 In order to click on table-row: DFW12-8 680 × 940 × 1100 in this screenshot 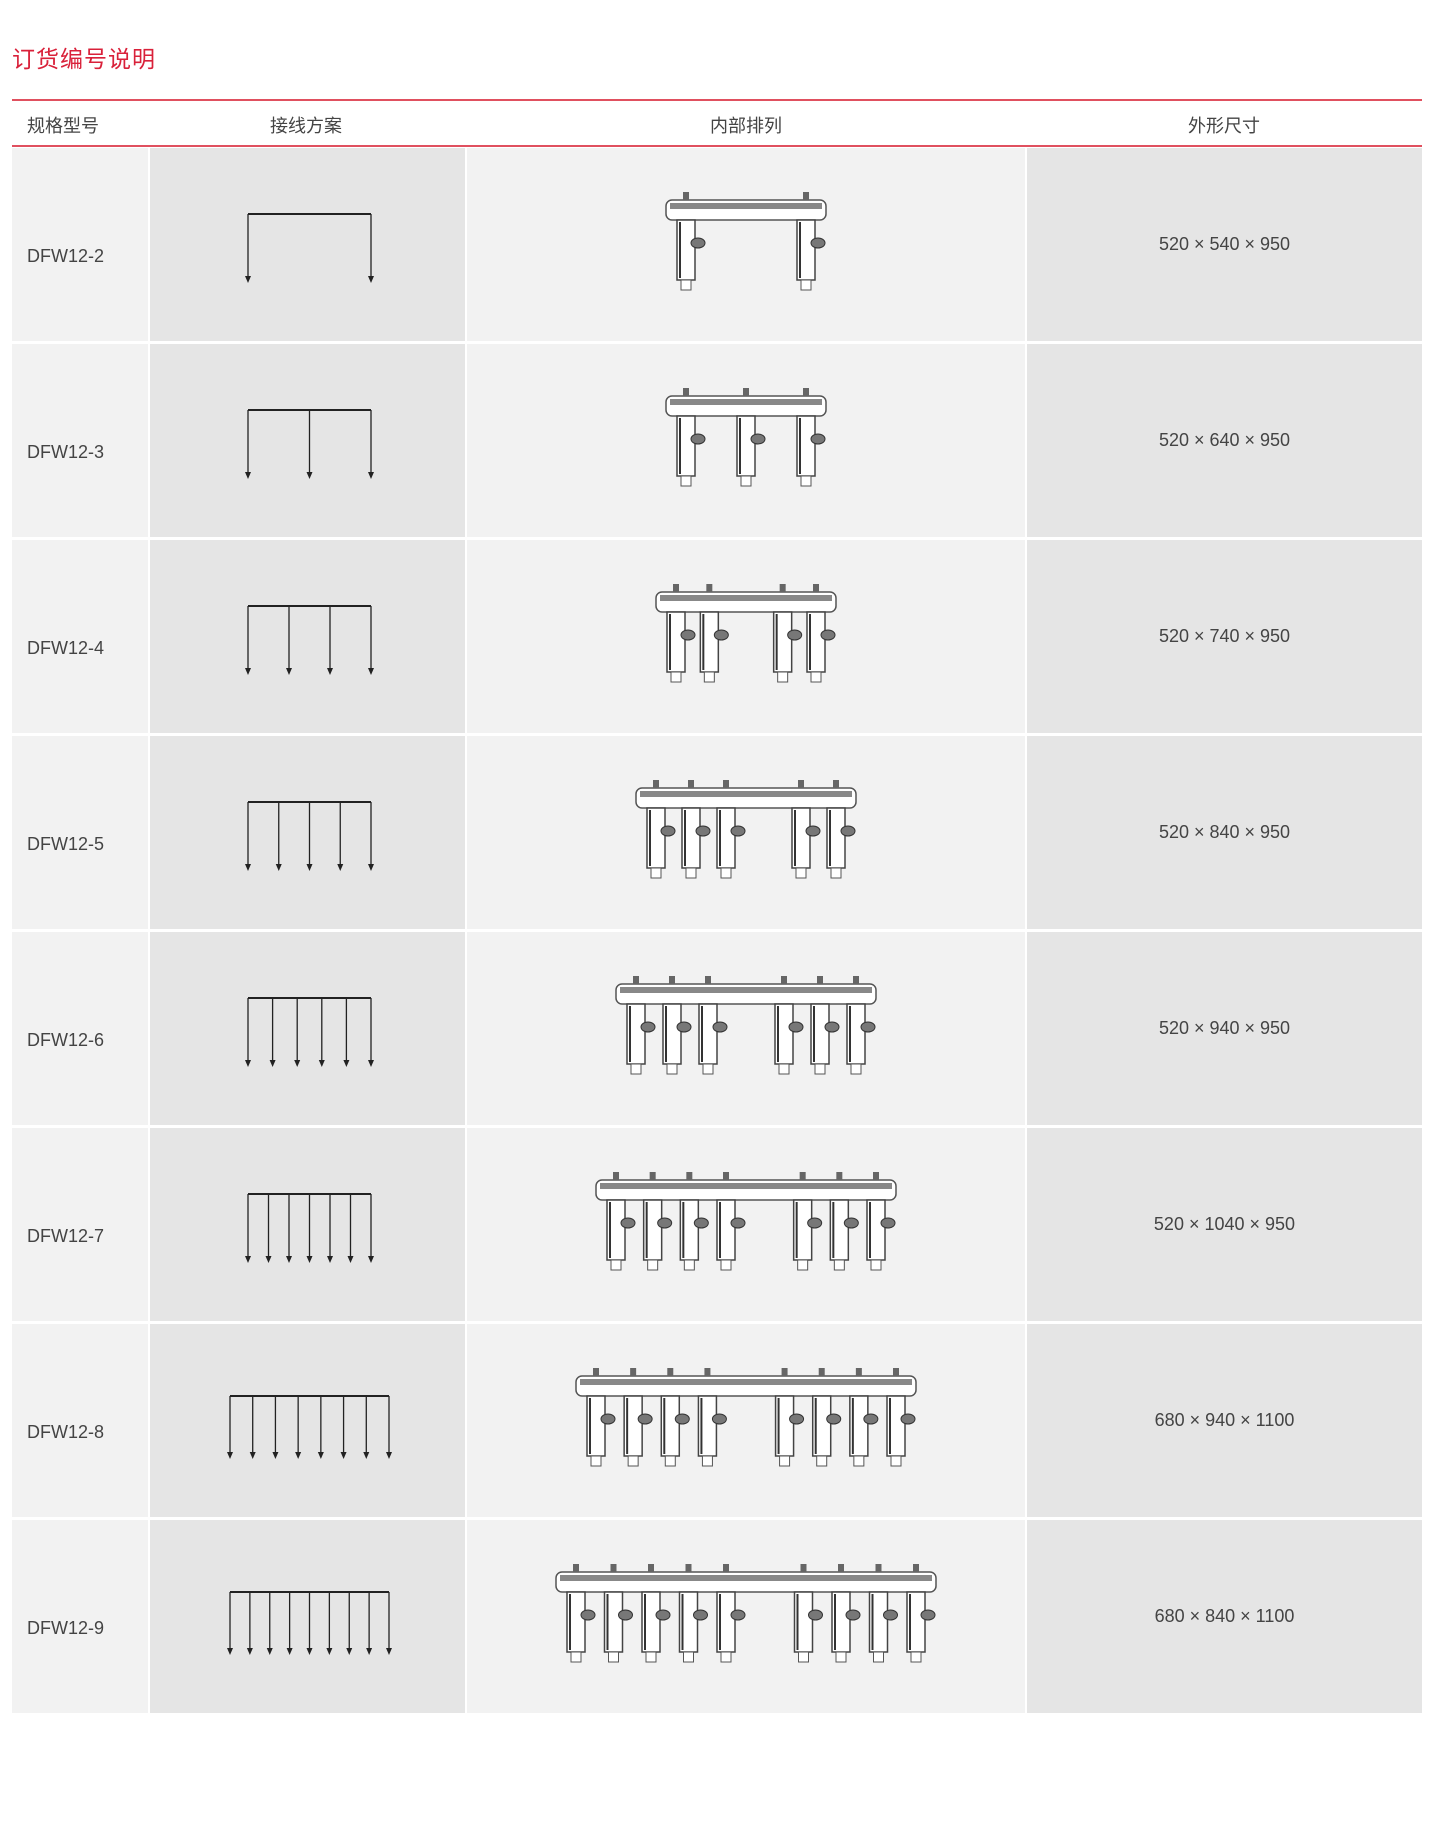, I will do `click(717, 1420)`.